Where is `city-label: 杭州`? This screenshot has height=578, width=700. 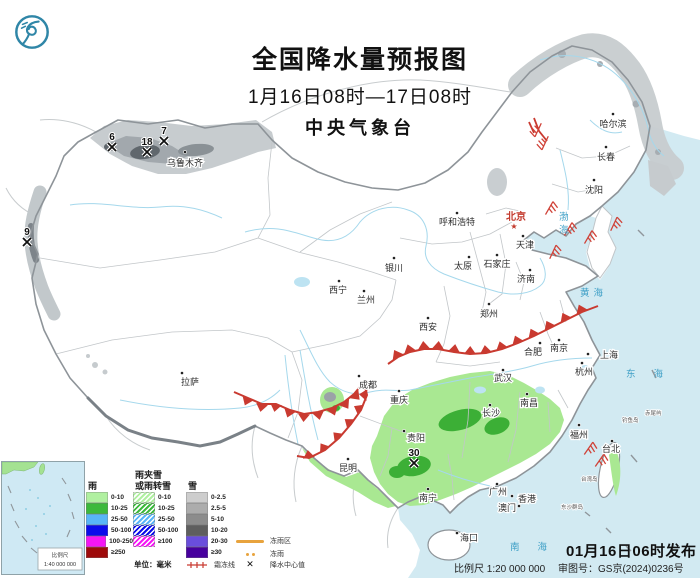 city-label: 杭州 is located at coordinates (584, 371).